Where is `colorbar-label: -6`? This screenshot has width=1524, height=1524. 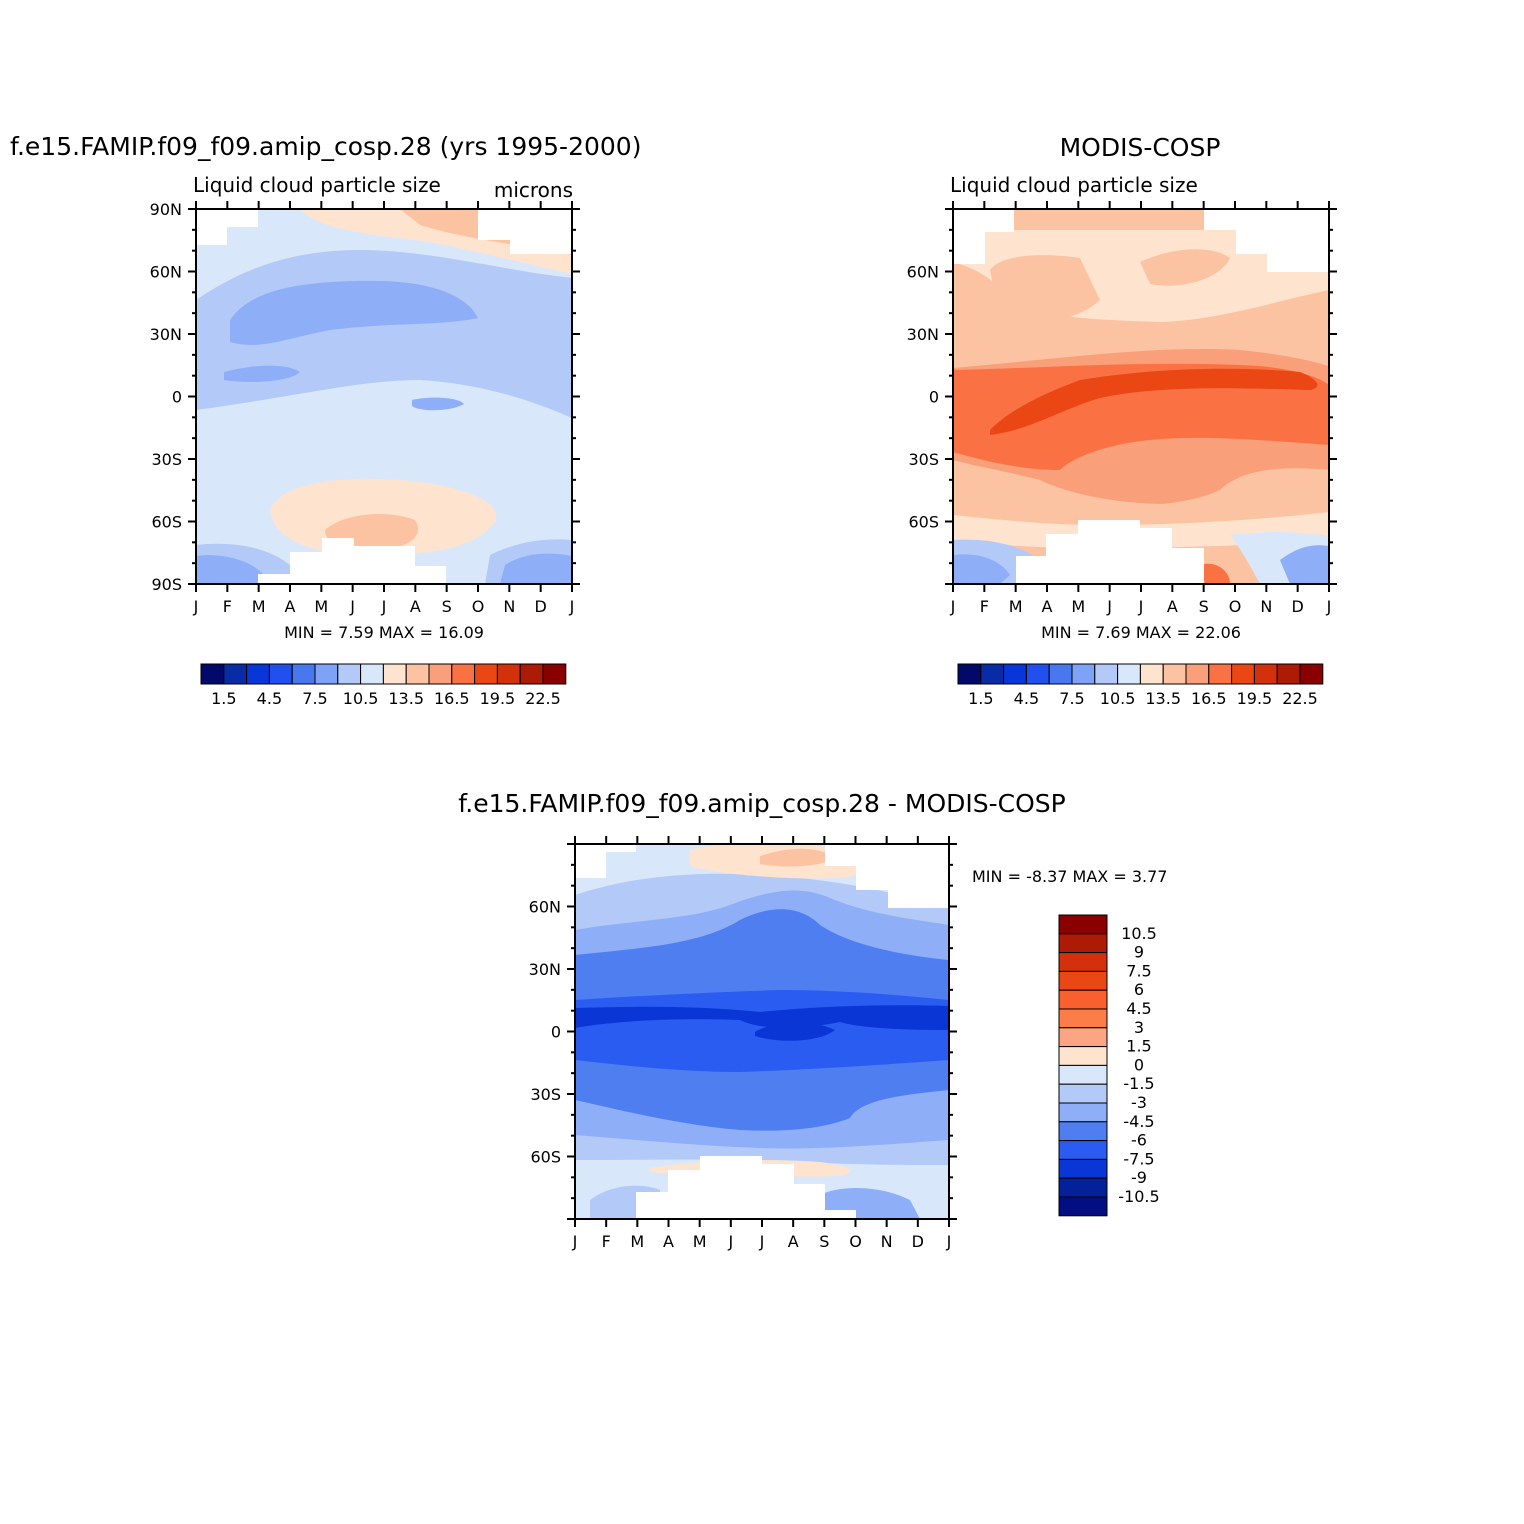 colorbar-label: -6 is located at coordinates (1139, 1140).